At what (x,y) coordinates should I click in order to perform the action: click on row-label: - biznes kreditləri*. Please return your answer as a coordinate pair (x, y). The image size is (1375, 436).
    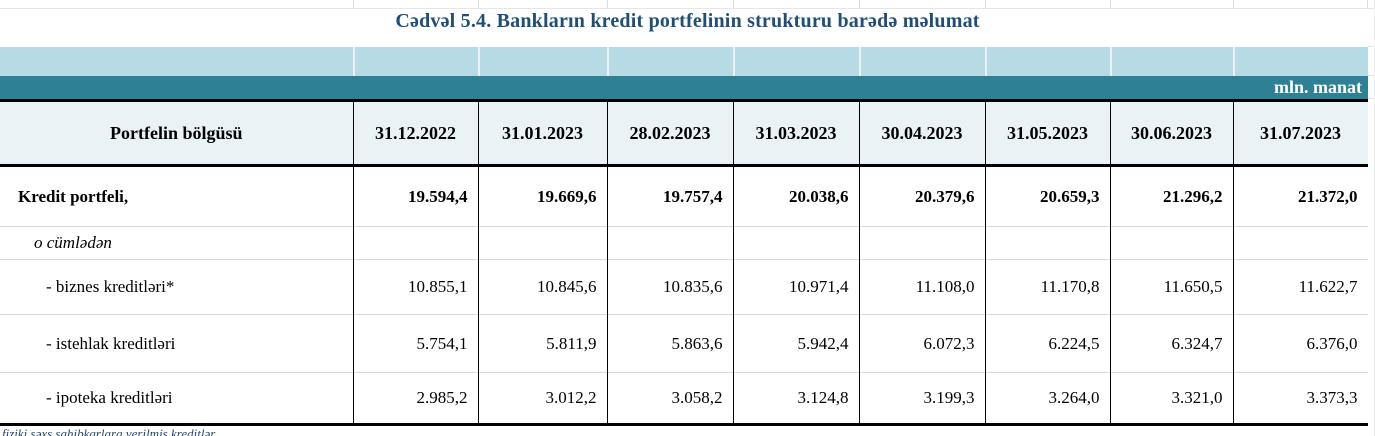
    Looking at the image, I should click on (177, 287).